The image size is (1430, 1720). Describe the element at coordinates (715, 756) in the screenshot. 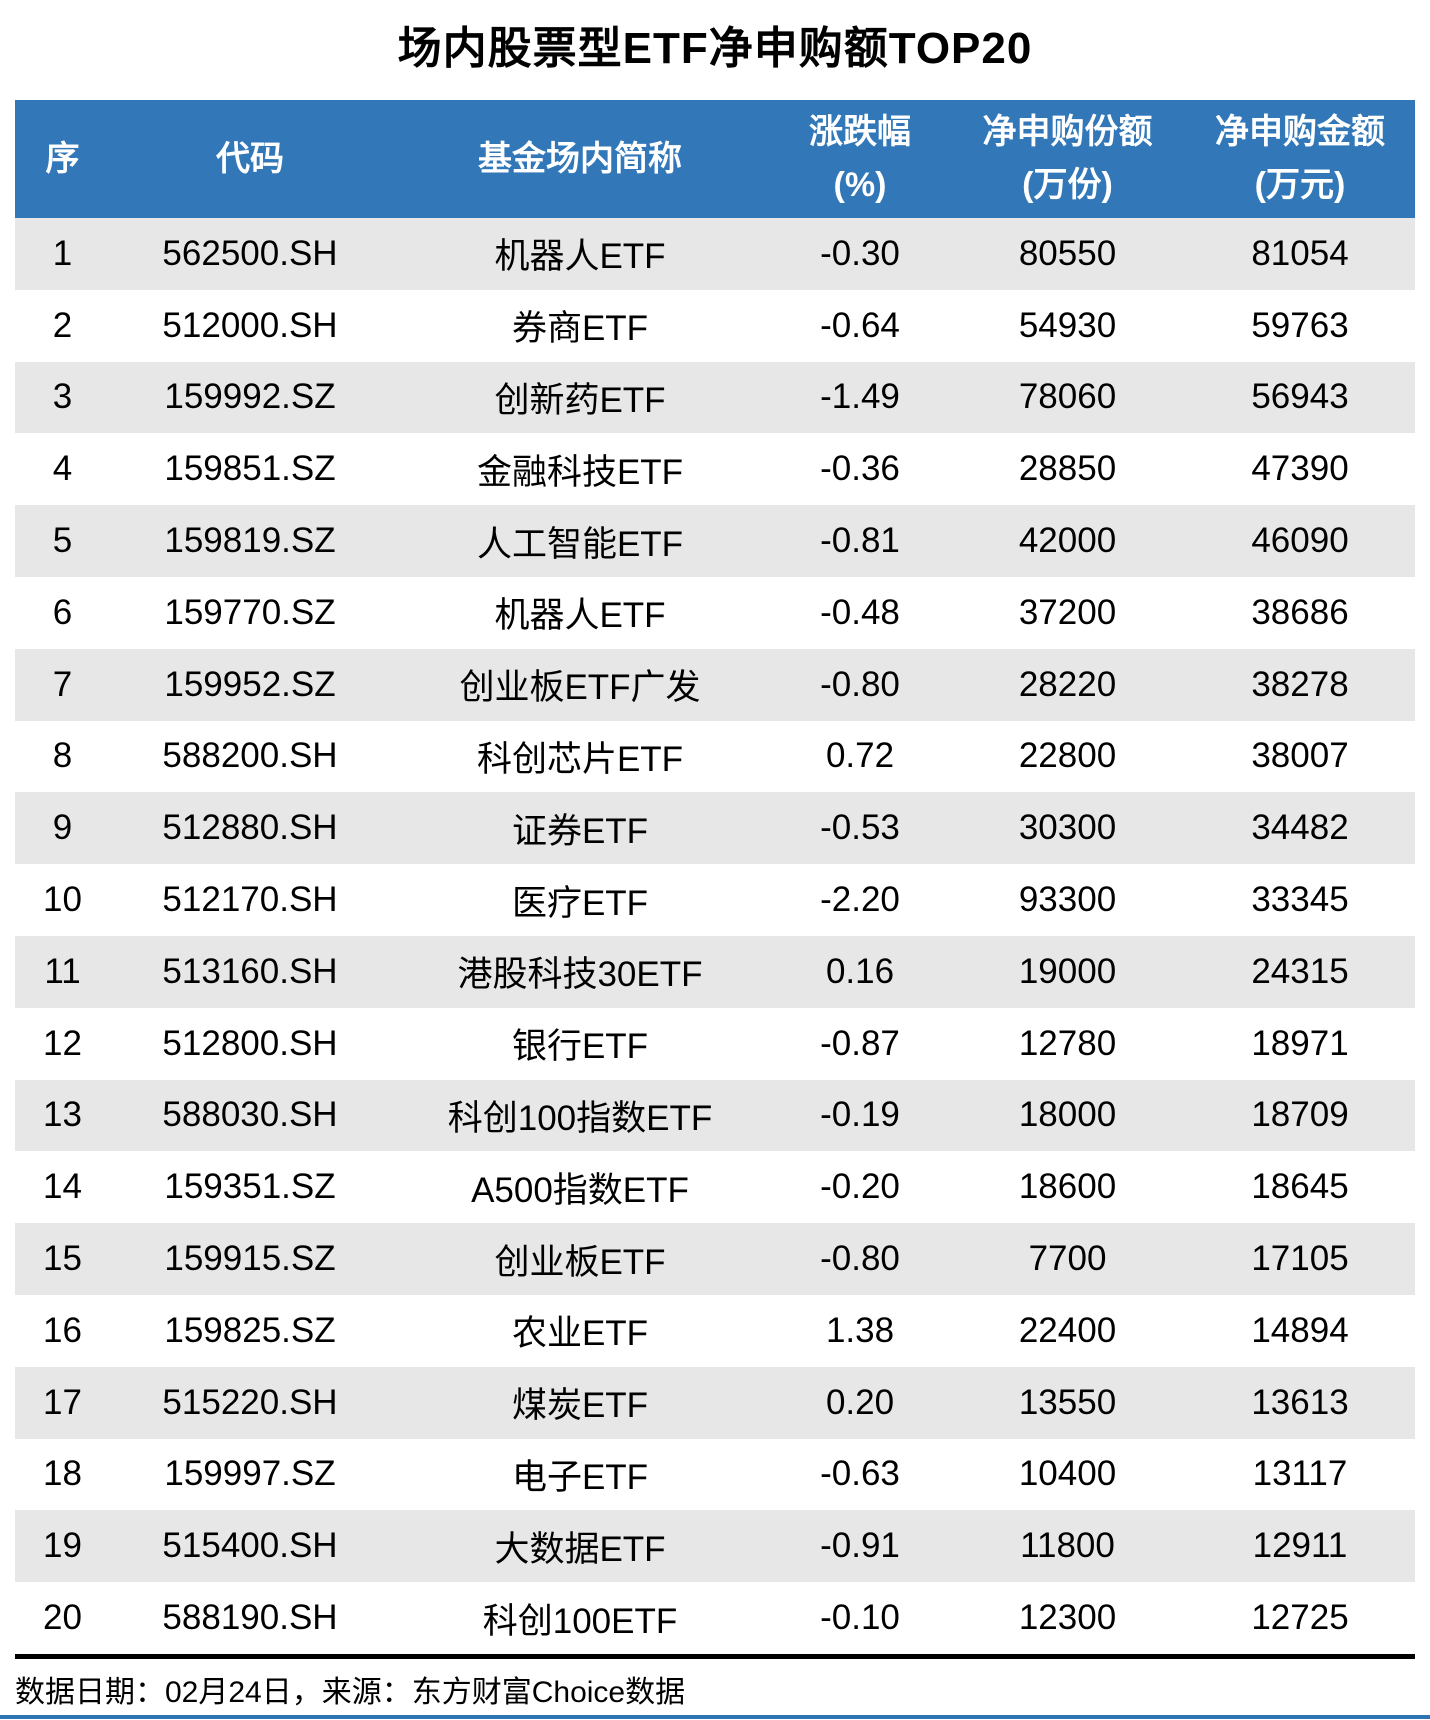

I see `table-row: 8 588200.SH 科创芯片ETF 0.72 22800 38007` at that location.